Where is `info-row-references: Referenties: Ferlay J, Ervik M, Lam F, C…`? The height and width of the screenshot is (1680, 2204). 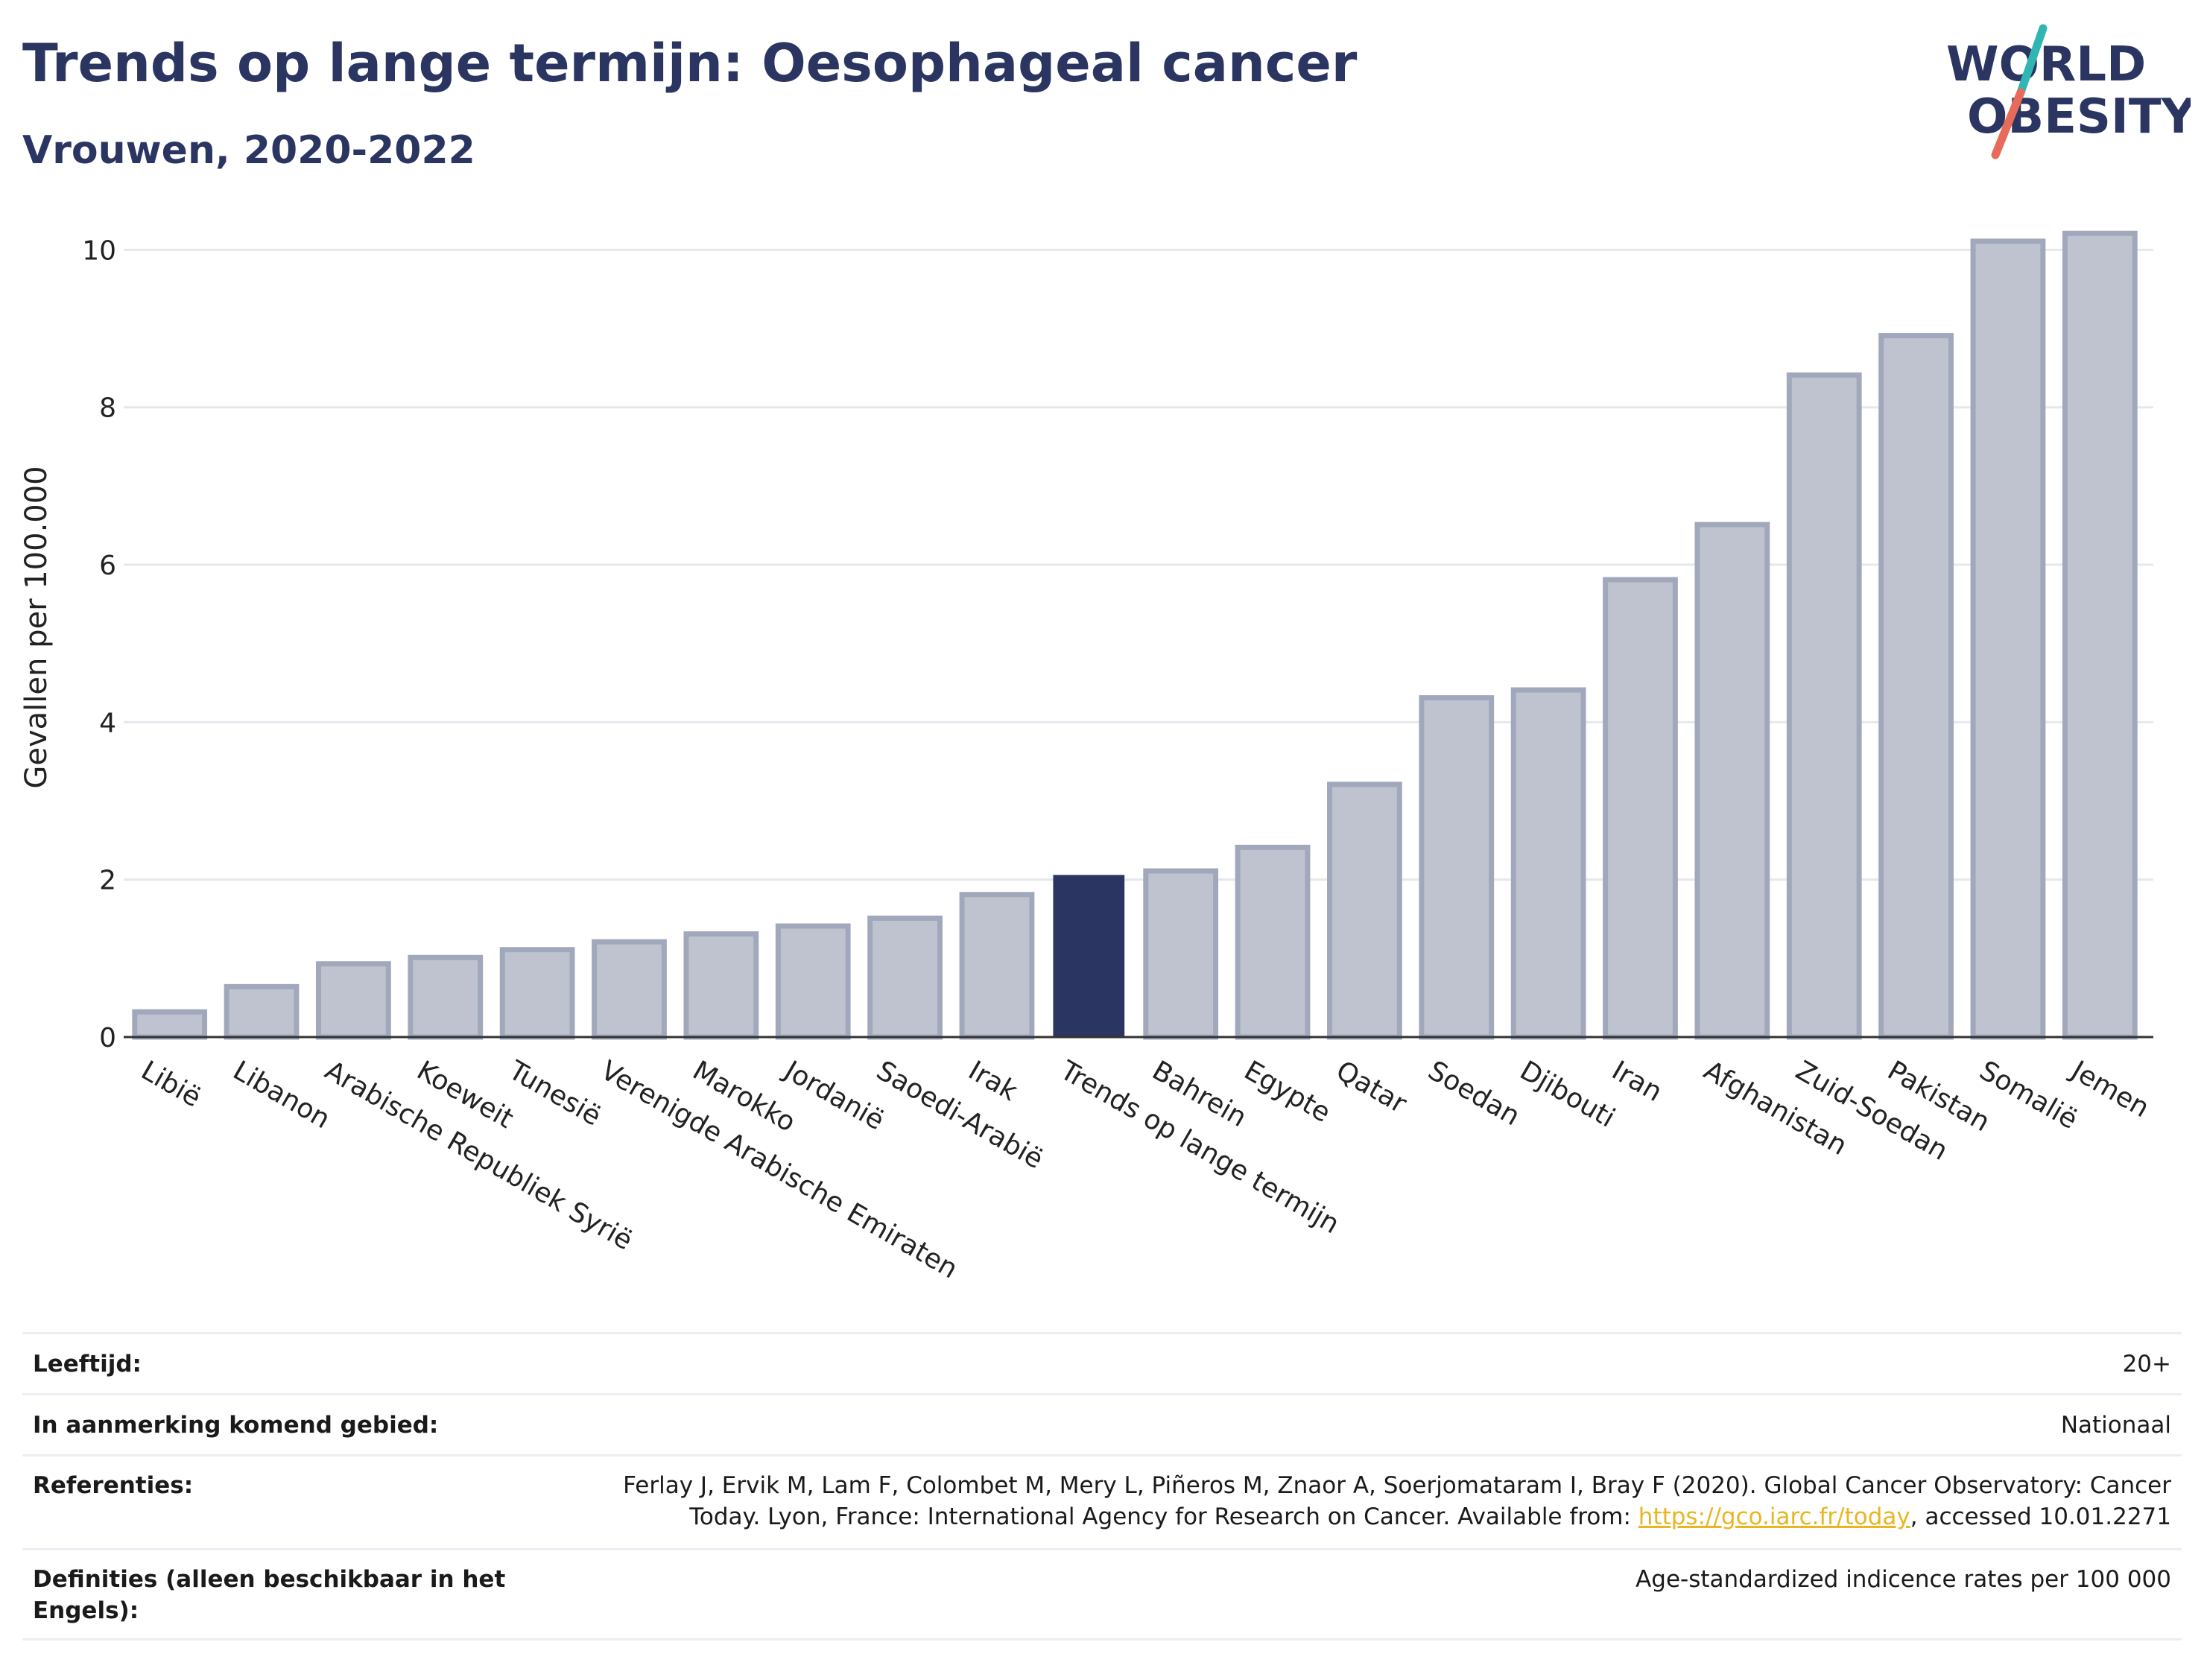 info-row-references: Referenties: Ferlay J, Ervik M, Lam F, C… is located at coordinates (1102, 1501).